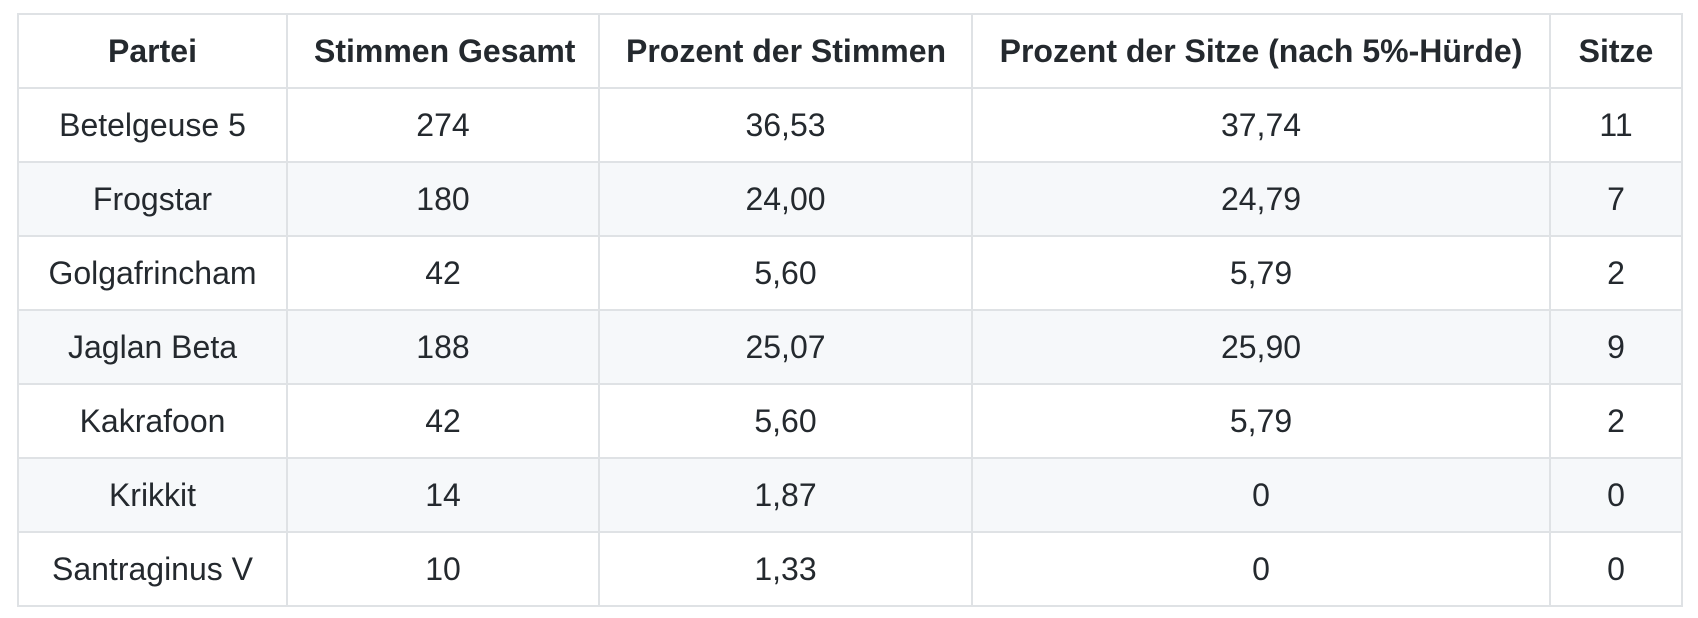  I want to click on cell-stimmen-gesamt: 10, so click(443, 569).